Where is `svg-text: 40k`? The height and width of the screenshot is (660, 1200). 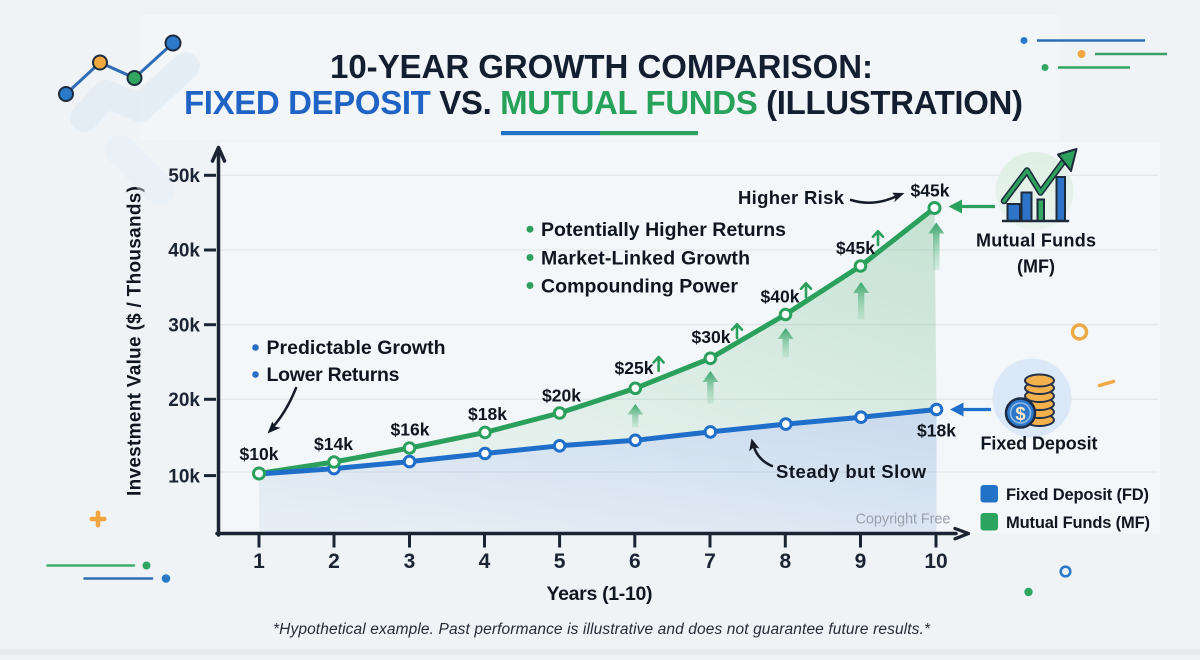
svg-text: 40k is located at coordinates (184, 251).